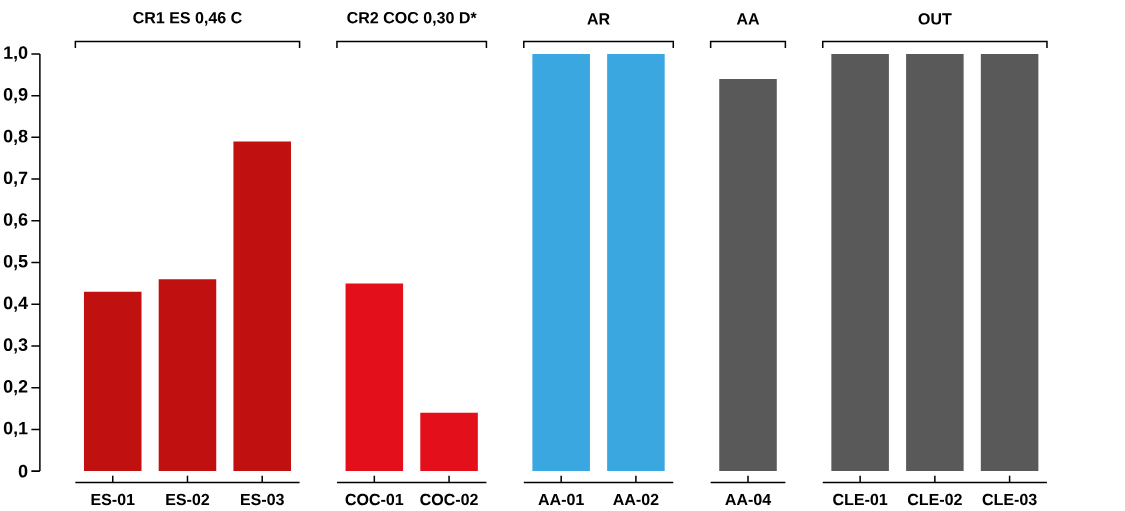  Describe the element at coordinates (188, 499) in the screenshot. I see `x-tick-label: ES-02` at that location.